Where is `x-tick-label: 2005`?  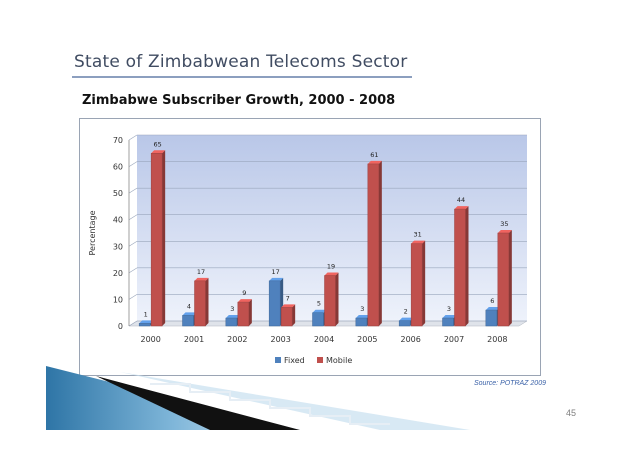 x-tick-label: 2005 is located at coordinates (367, 339).